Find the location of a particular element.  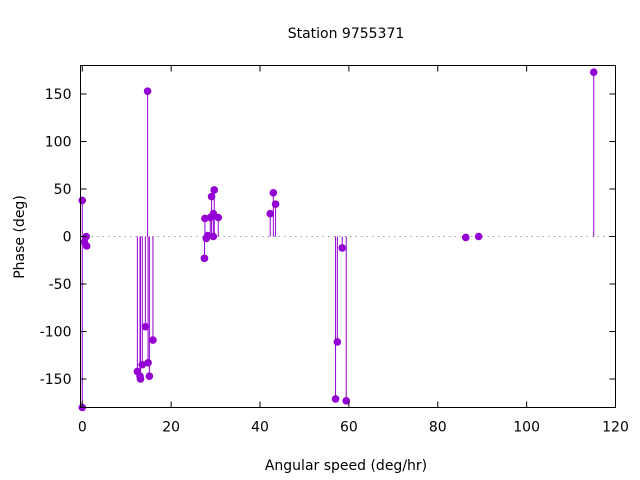

y-tick-label: -100 is located at coordinates (56, 333).